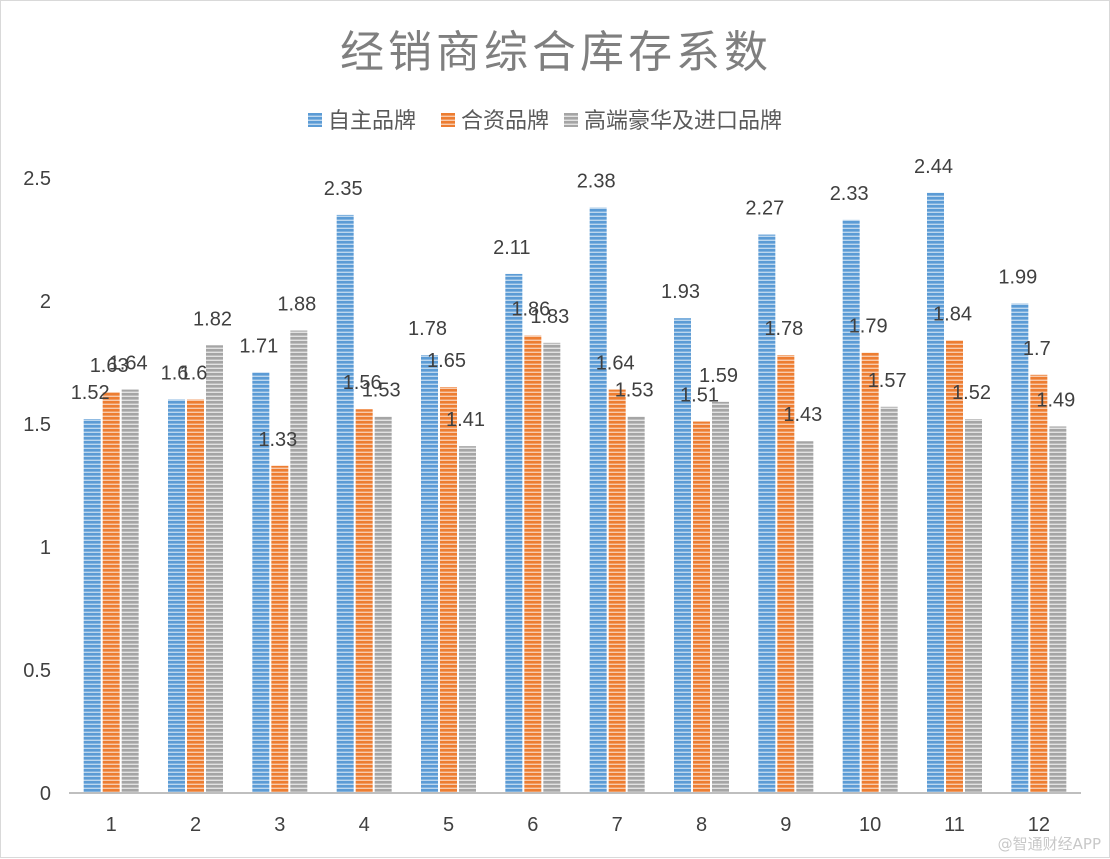  I want to click on data-label: 1.7, so click(1037, 349).